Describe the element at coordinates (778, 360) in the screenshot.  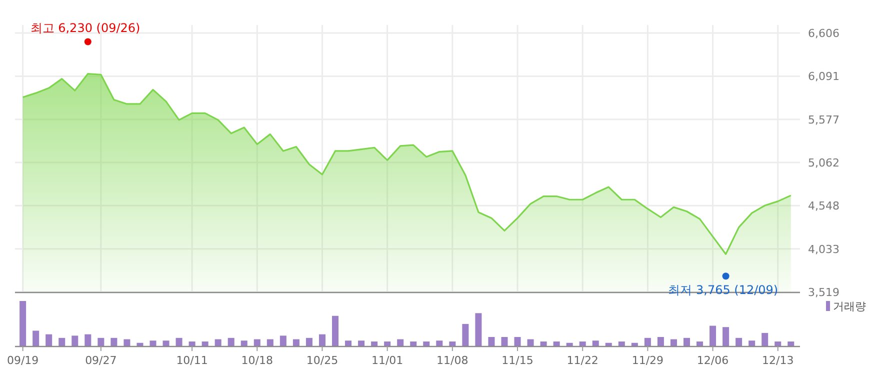
I see `x-tick-label: 12/13` at that location.